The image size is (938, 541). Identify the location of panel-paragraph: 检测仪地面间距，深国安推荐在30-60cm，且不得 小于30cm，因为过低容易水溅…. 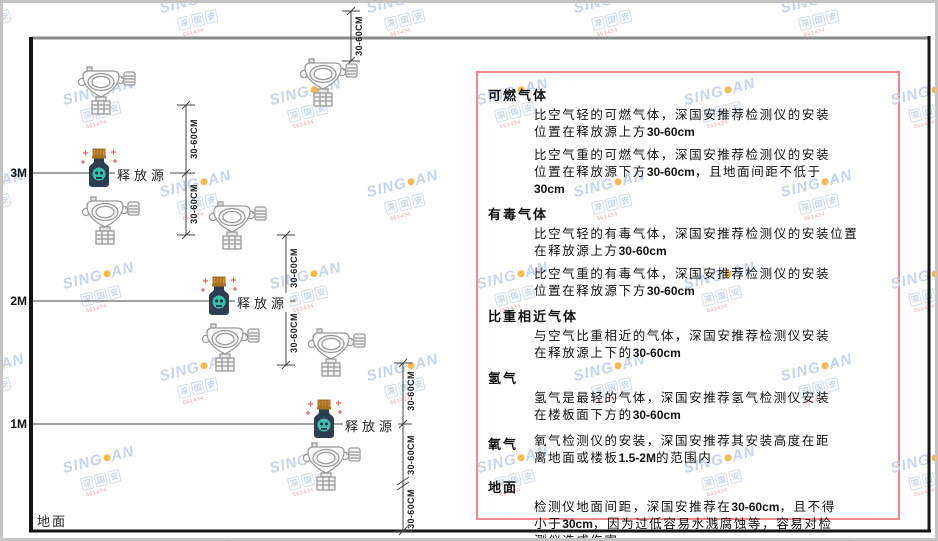
(711, 520).